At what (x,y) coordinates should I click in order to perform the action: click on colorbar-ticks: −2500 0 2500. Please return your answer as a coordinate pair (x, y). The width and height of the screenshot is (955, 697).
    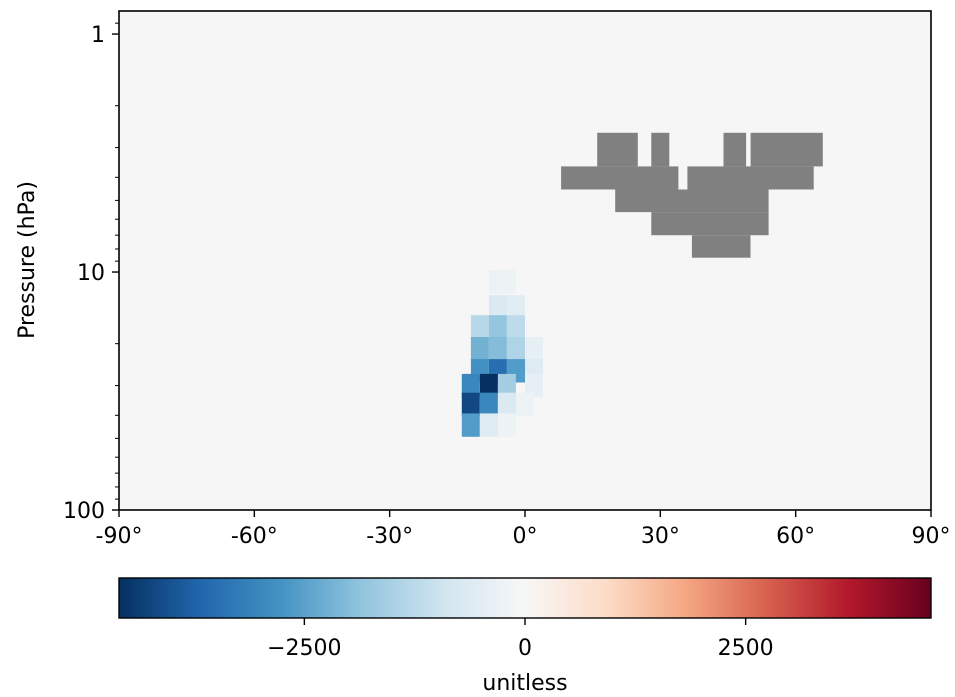
    Looking at the image, I should click on (520, 639).